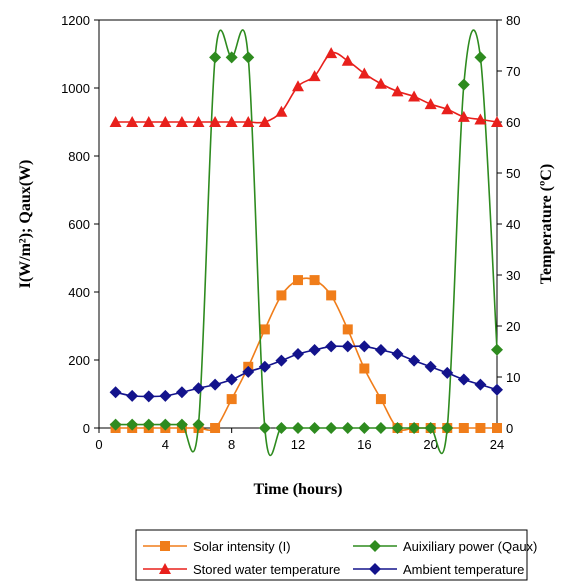 The width and height of the screenshot is (569, 586). What do you see at coordinates (497, 444) in the screenshot?
I see `x-tick-label: 24` at bounding box center [497, 444].